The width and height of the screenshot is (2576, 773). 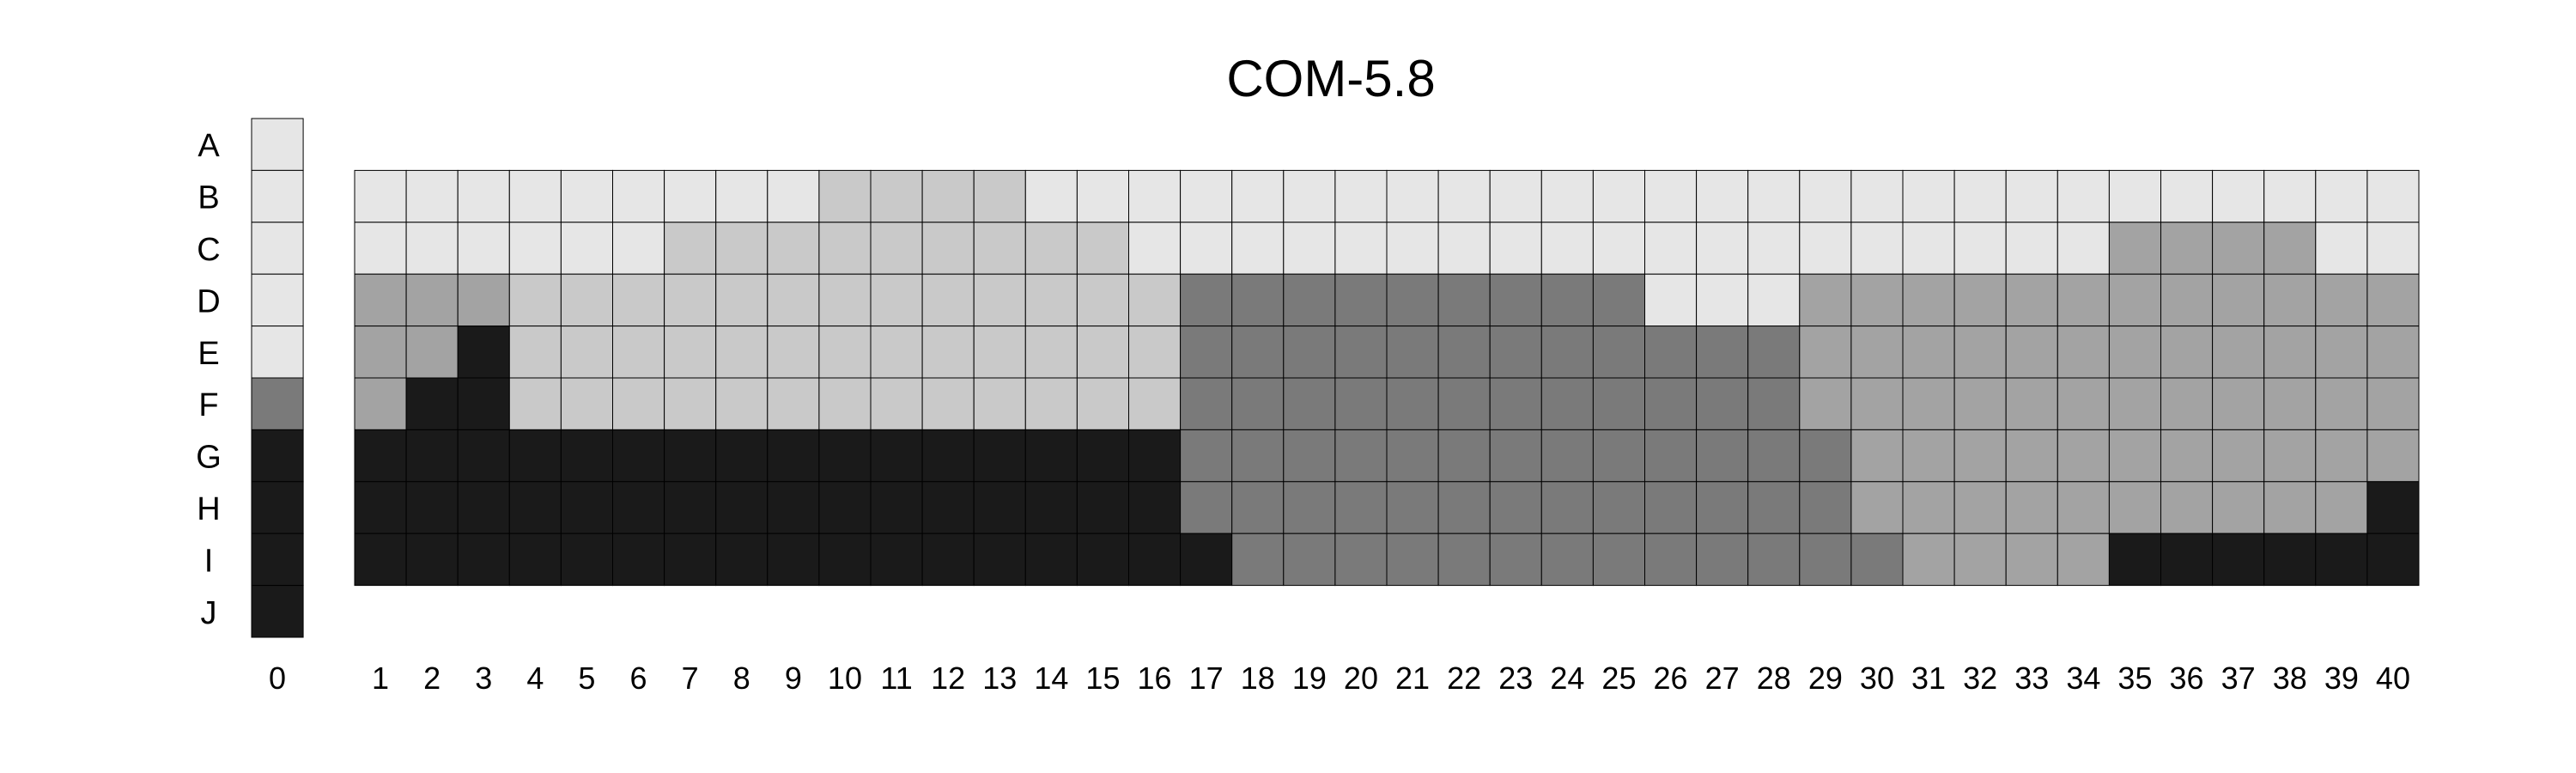 What do you see at coordinates (2290, 678) in the screenshot?
I see `column-label-38: 38` at bounding box center [2290, 678].